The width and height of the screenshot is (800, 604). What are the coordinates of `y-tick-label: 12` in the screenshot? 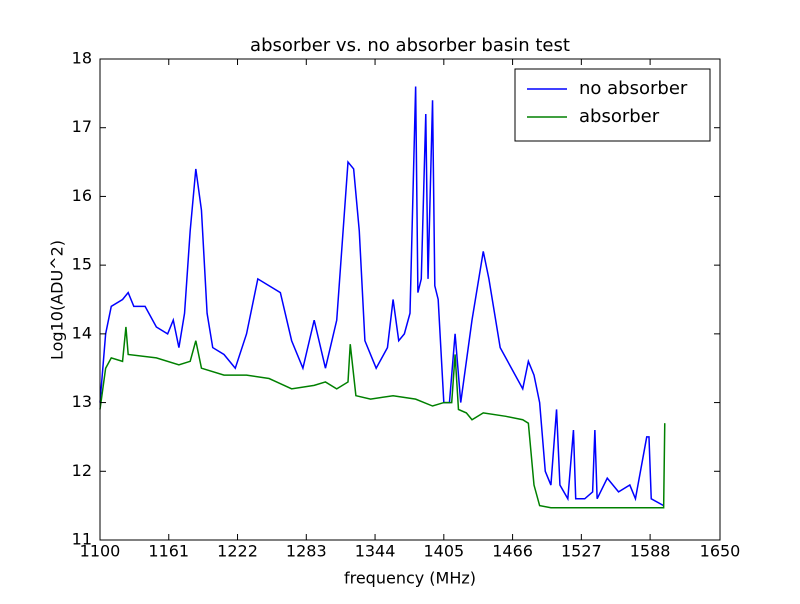 It's located at (82, 470).